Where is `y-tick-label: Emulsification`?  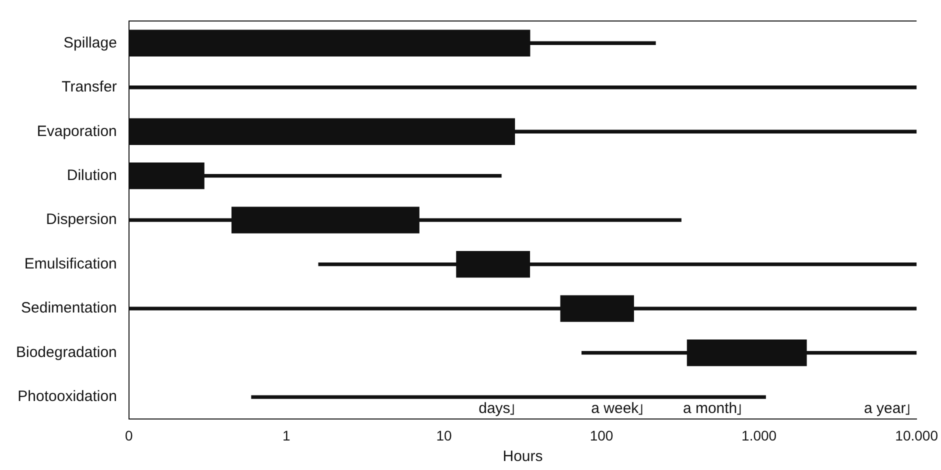
y-tick-label: Emulsification is located at coordinates (70, 263).